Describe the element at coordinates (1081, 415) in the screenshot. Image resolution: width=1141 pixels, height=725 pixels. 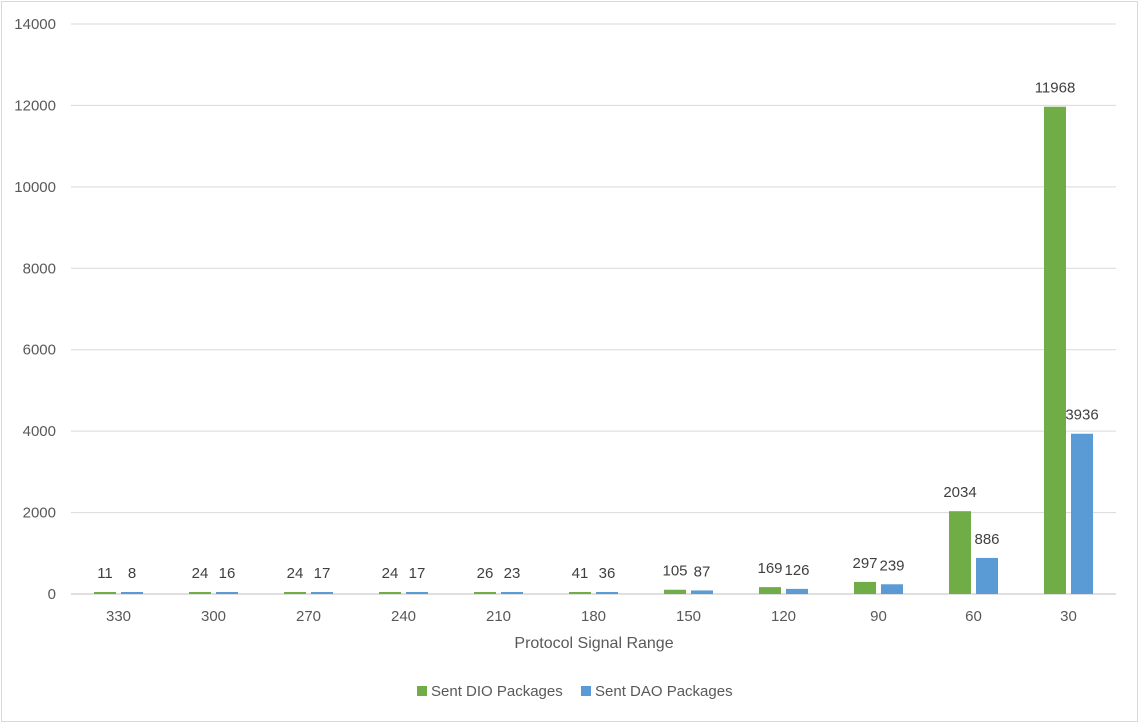
I see `data-label: 3936` at that location.